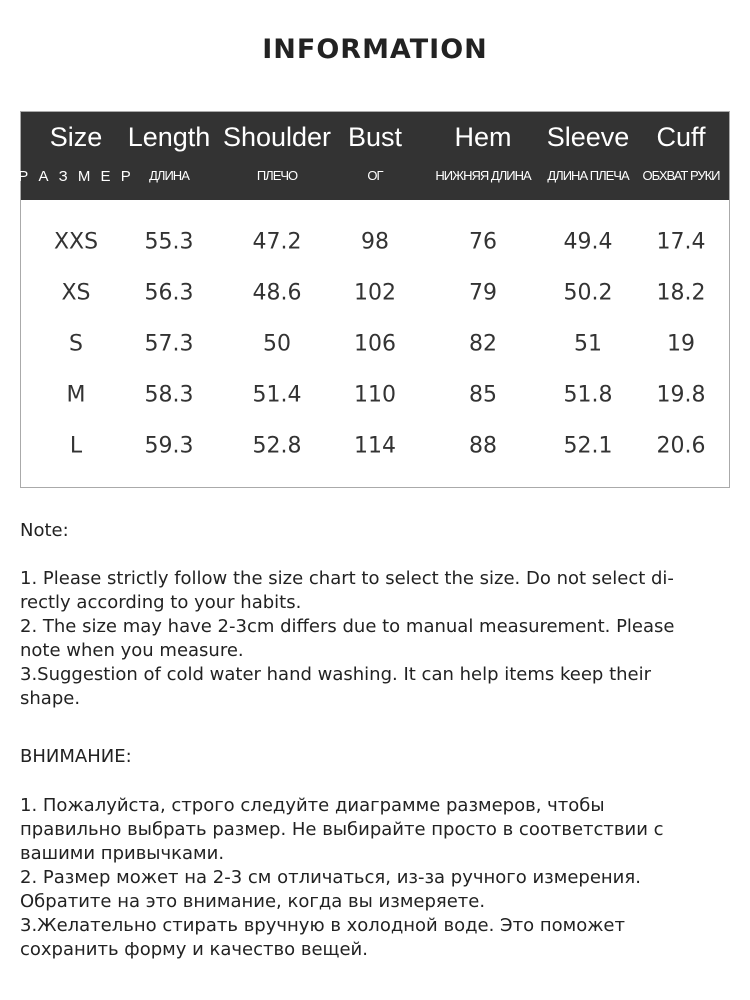 The image size is (750, 1000). Describe the element at coordinates (277, 446) in the screenshot. I see `table-cell: 52.8` at that location.